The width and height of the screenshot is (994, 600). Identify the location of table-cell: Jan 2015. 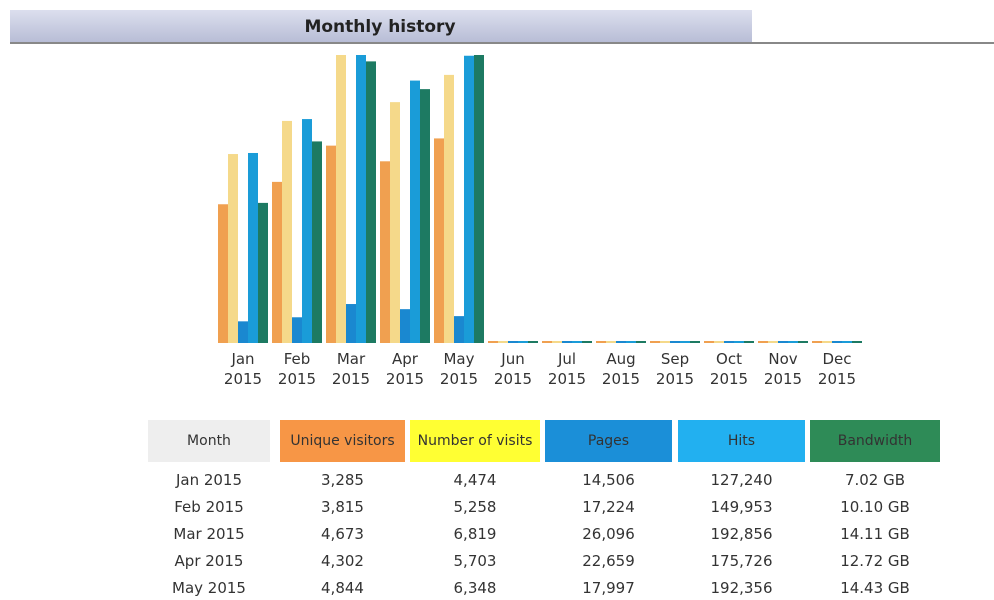
(209, 480).